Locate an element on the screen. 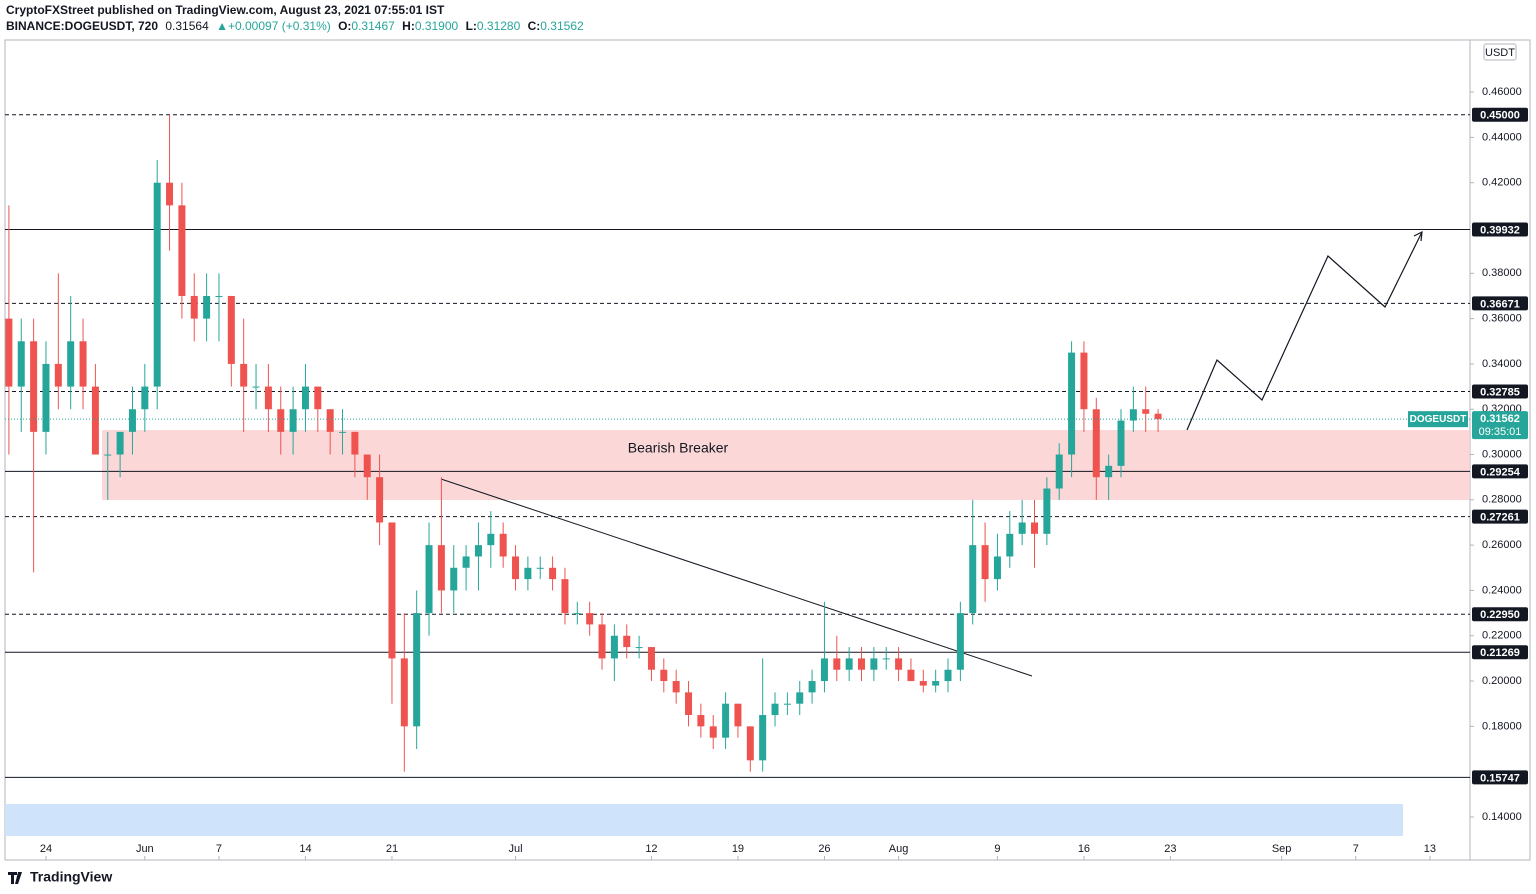  x-tick-label: 19 is located at coordinates (738, 849).